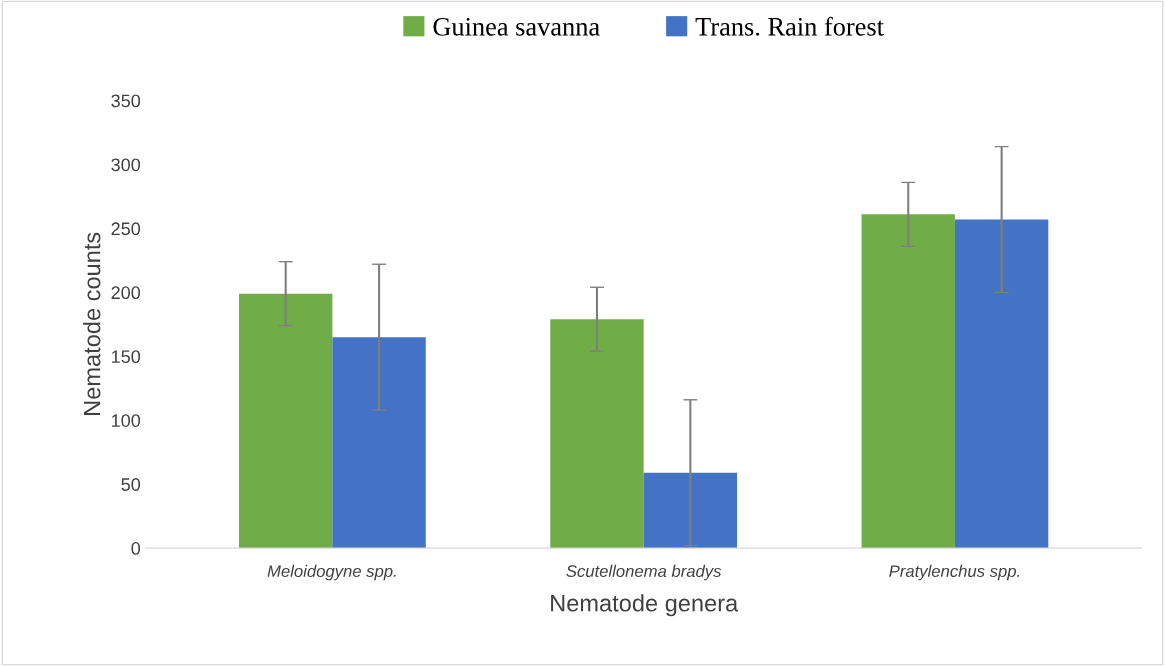  I want to click on x-tick-label: Scutellonema bradys, so click(644, 572).